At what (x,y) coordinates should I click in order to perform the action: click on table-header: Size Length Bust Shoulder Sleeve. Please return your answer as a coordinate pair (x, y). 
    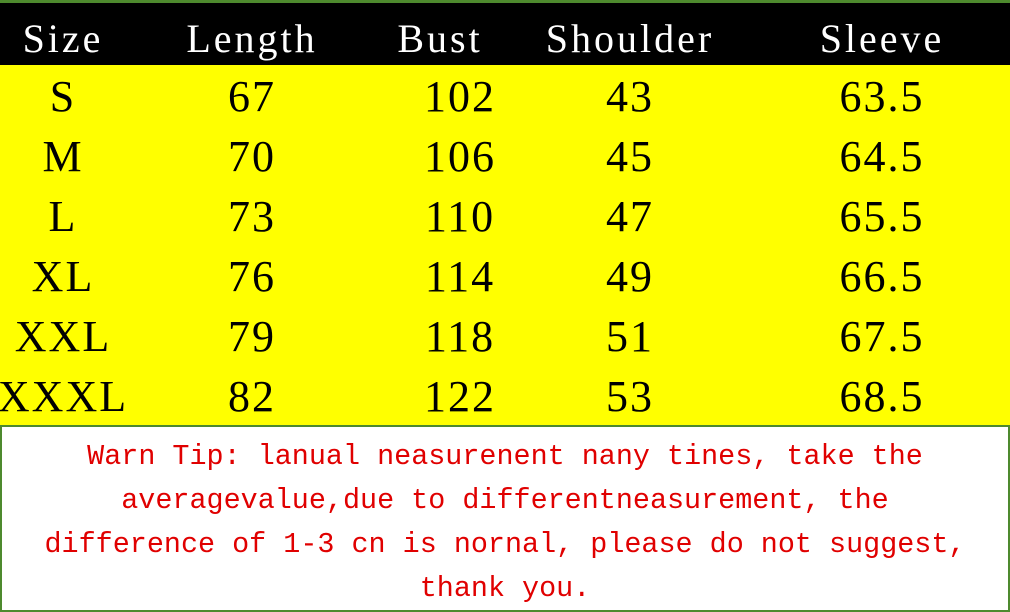
    Looking at the image, I should click on (505, 34).